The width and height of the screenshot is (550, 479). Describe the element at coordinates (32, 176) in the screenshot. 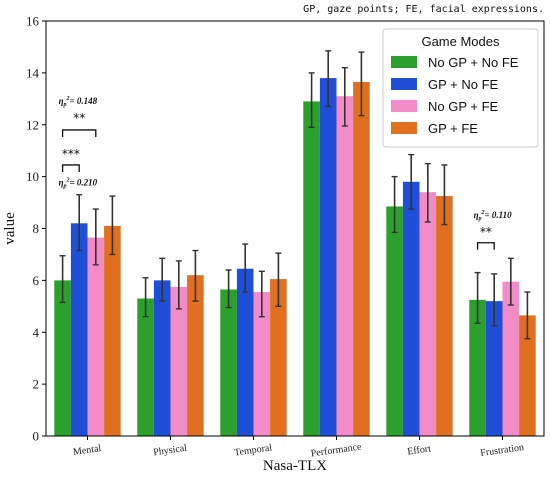

I see `y-tick-label: 10` at that location.